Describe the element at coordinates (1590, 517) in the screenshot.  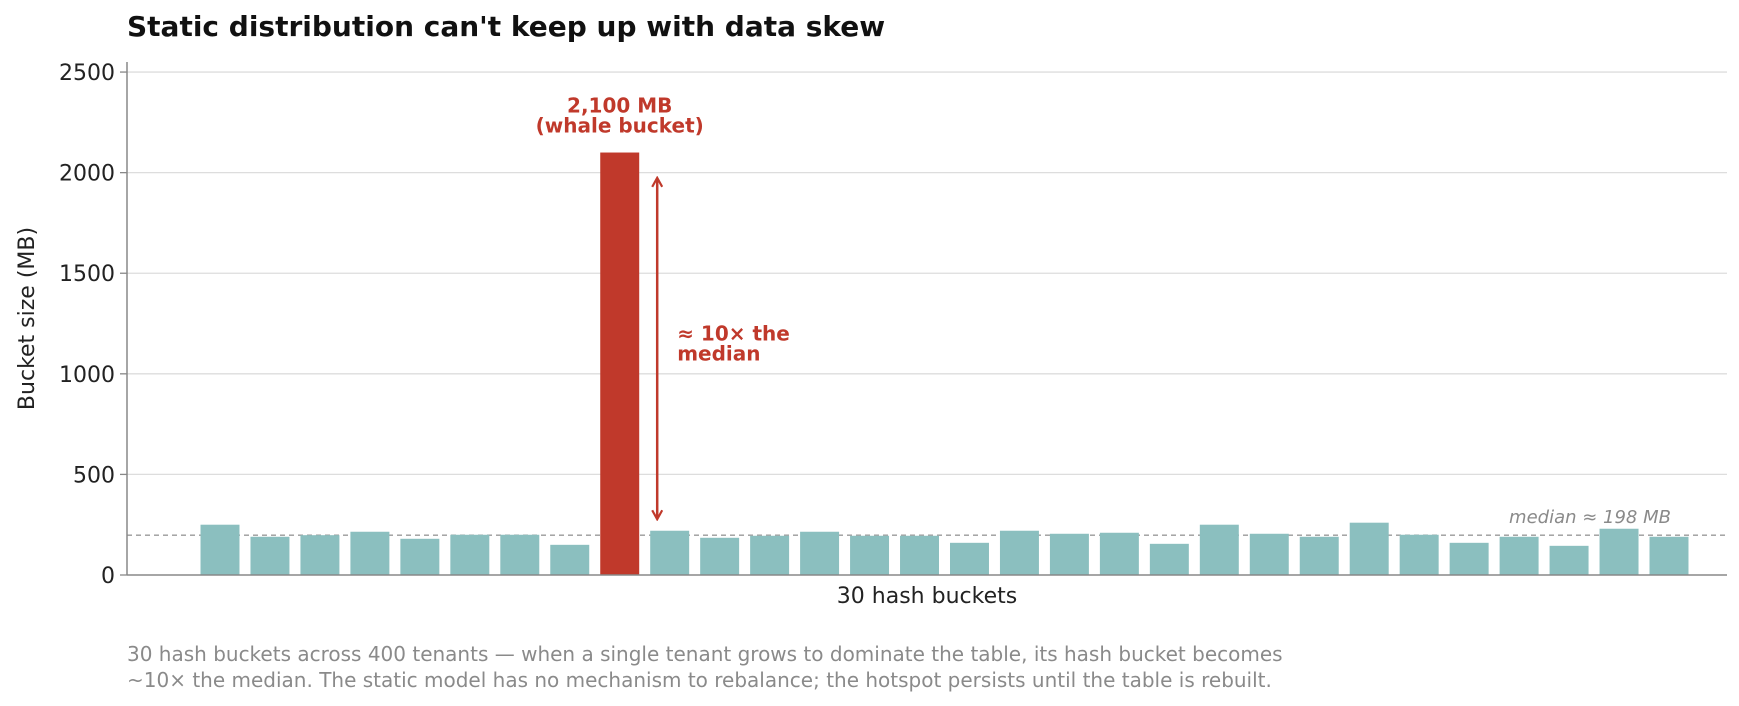
I see `median-label: median ≈ 198 MB` at that location.